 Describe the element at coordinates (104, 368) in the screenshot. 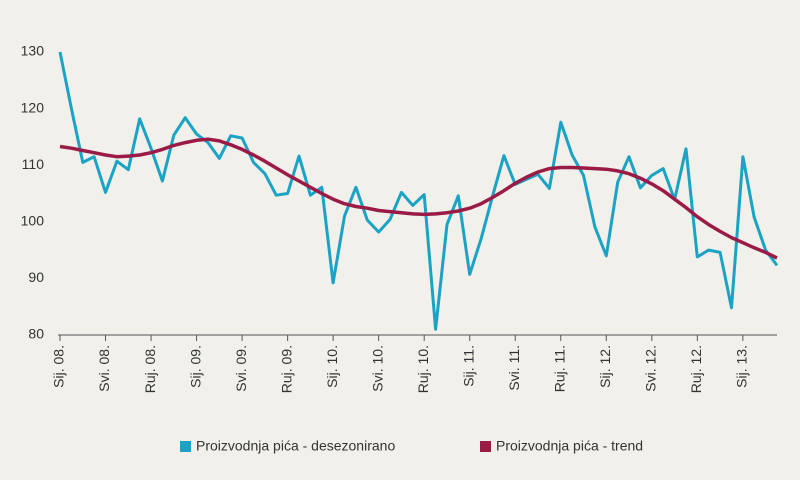

I see `x-tick-label: Svi. 08.` at that location.